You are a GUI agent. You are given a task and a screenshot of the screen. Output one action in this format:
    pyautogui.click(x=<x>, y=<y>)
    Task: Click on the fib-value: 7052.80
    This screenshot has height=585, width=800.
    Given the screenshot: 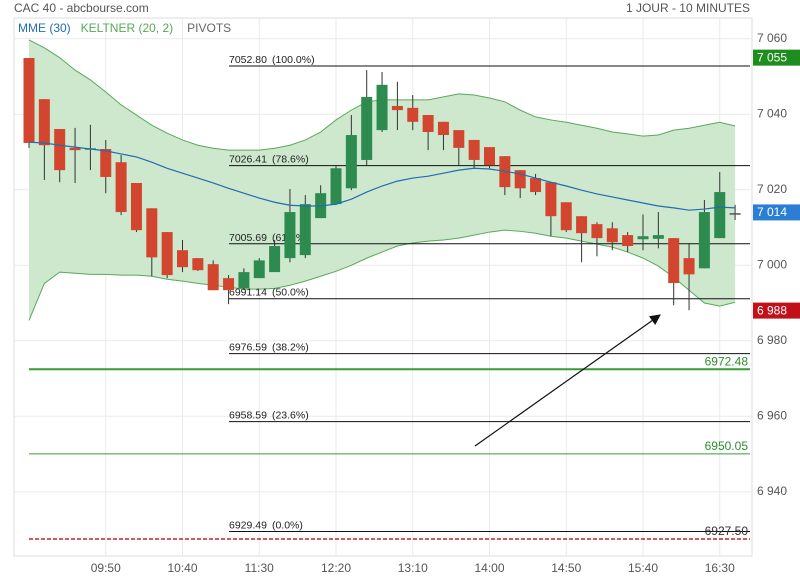 What is the action you would take?
    pyautogui.click(x=248, y=60)
    